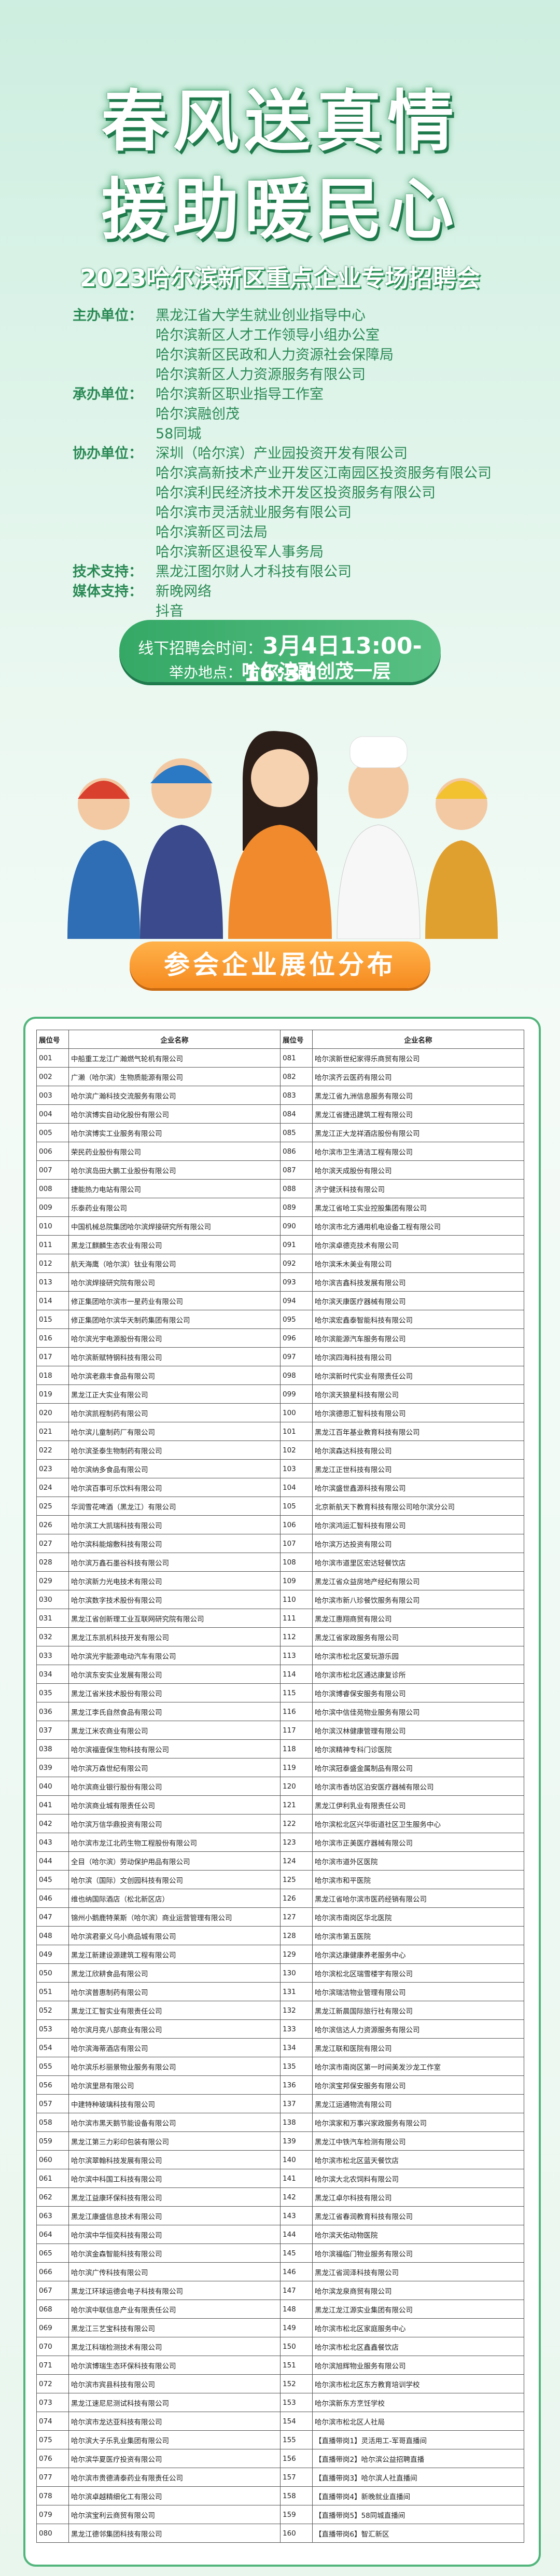  I want to click on company-name: 黑龙江联和医院有限公司, so click(418, 2047).